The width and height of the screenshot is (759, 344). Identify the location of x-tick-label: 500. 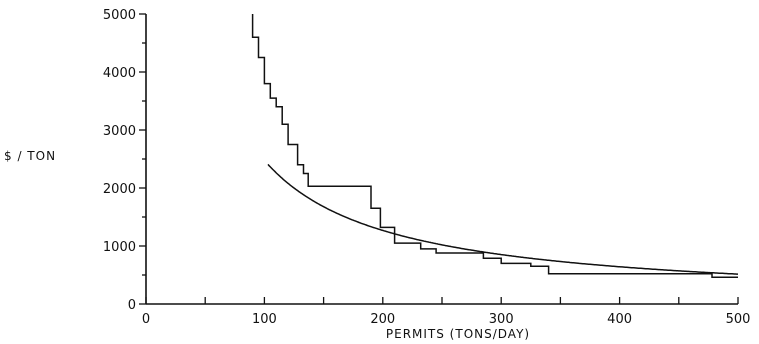
(738, 319).